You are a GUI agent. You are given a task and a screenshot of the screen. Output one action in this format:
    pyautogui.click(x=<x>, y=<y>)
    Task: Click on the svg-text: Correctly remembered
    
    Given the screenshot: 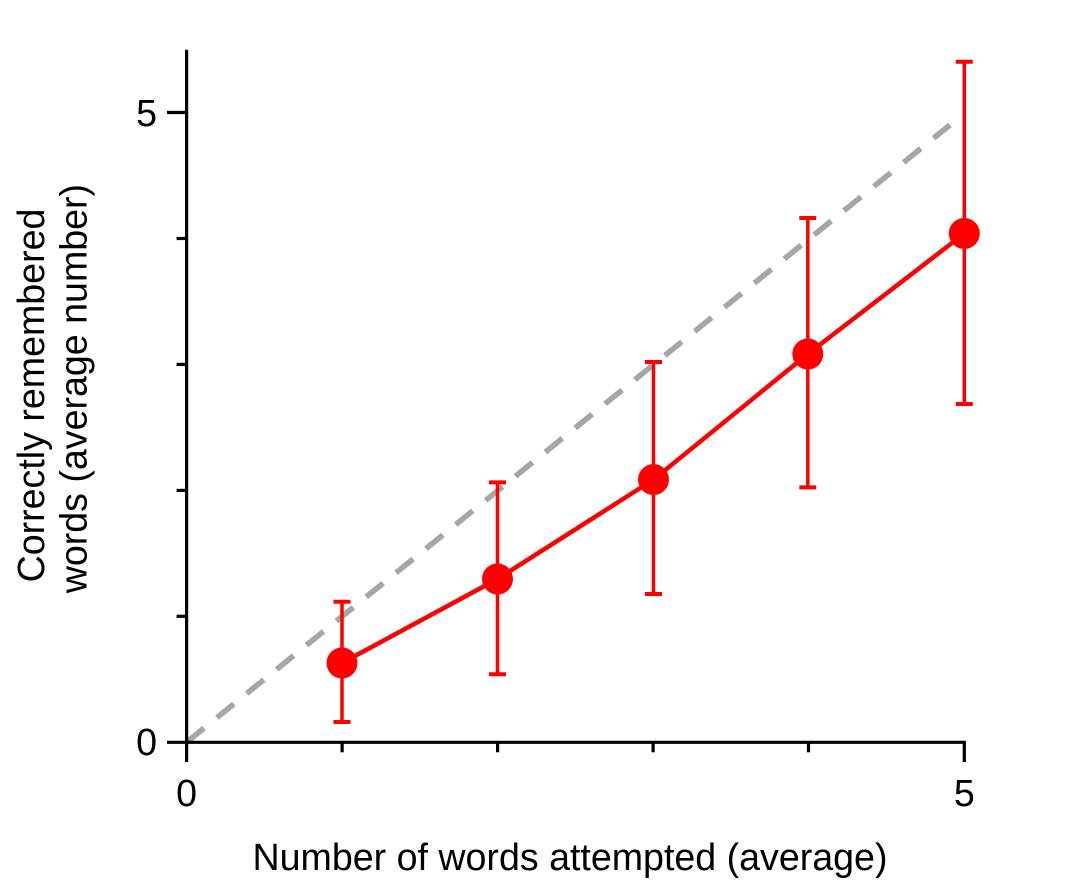 What is the action you would take?
    pyautogui.click(x=31, y=396)
    